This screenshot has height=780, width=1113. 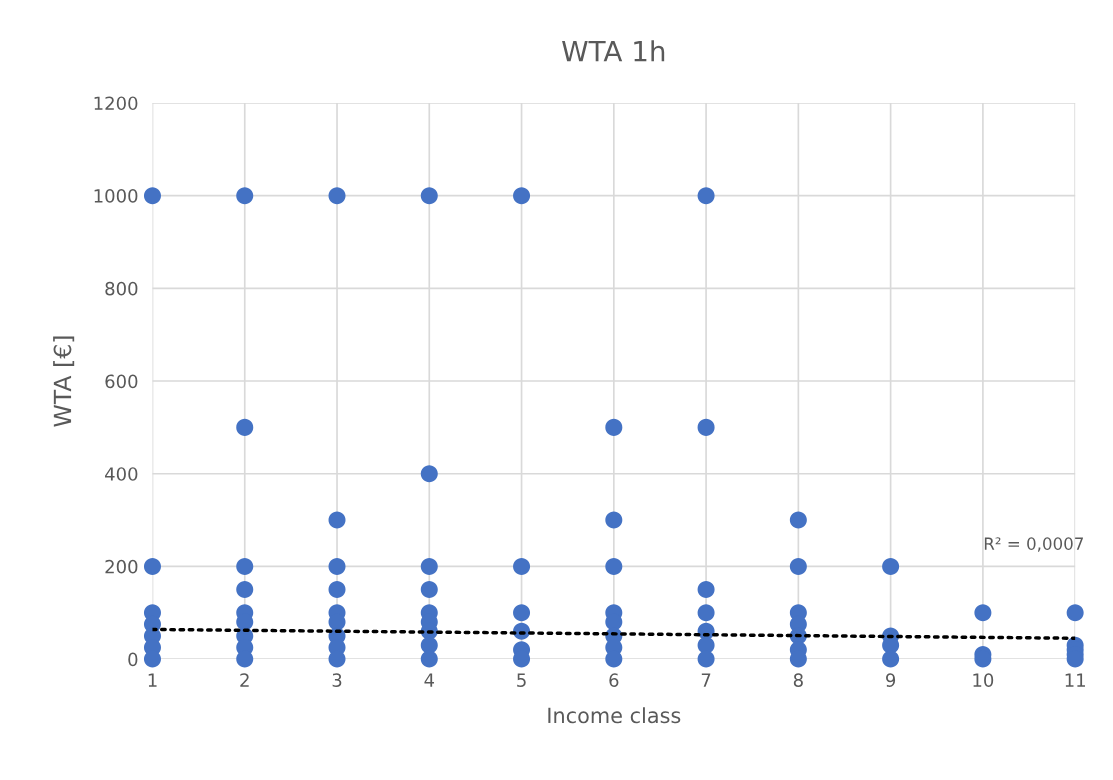 I want to click on x-tick-label: 7, so click(x=706, y=680).